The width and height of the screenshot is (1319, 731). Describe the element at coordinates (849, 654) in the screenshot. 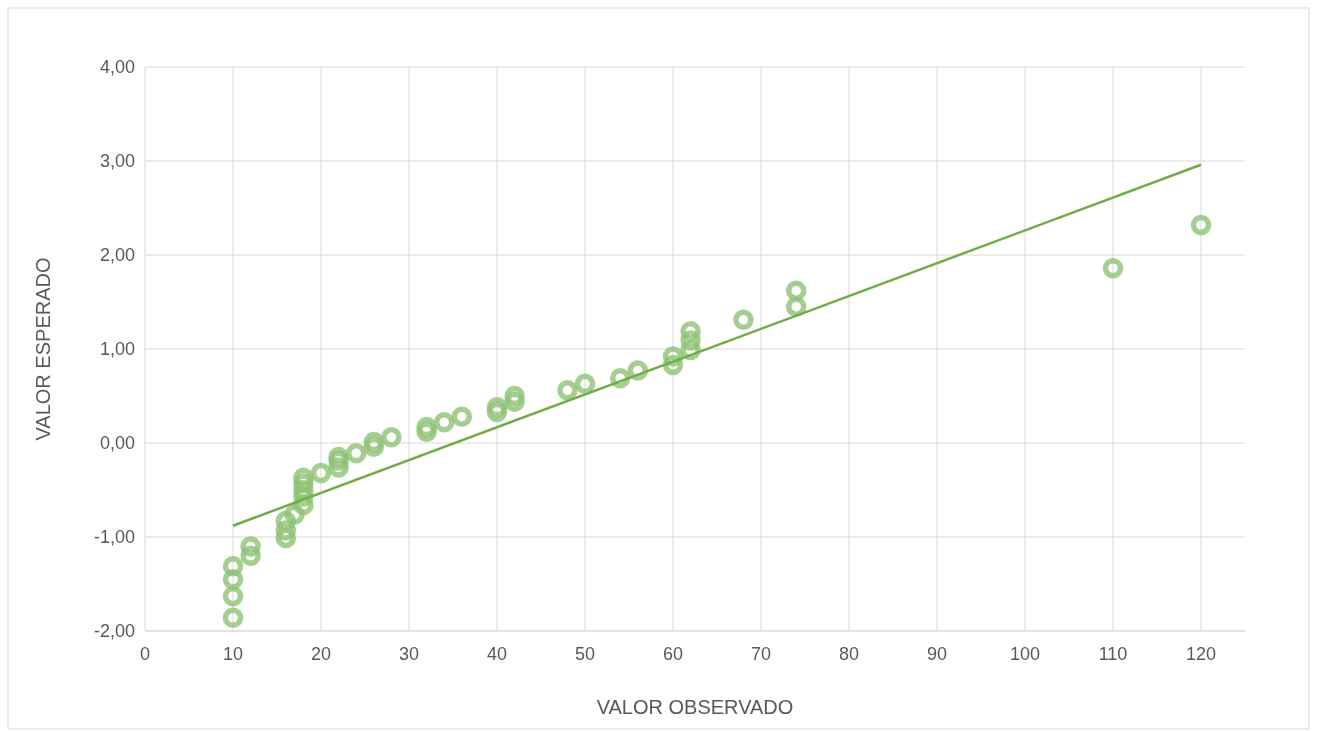

I see `x-tick-label: 80` at that location.